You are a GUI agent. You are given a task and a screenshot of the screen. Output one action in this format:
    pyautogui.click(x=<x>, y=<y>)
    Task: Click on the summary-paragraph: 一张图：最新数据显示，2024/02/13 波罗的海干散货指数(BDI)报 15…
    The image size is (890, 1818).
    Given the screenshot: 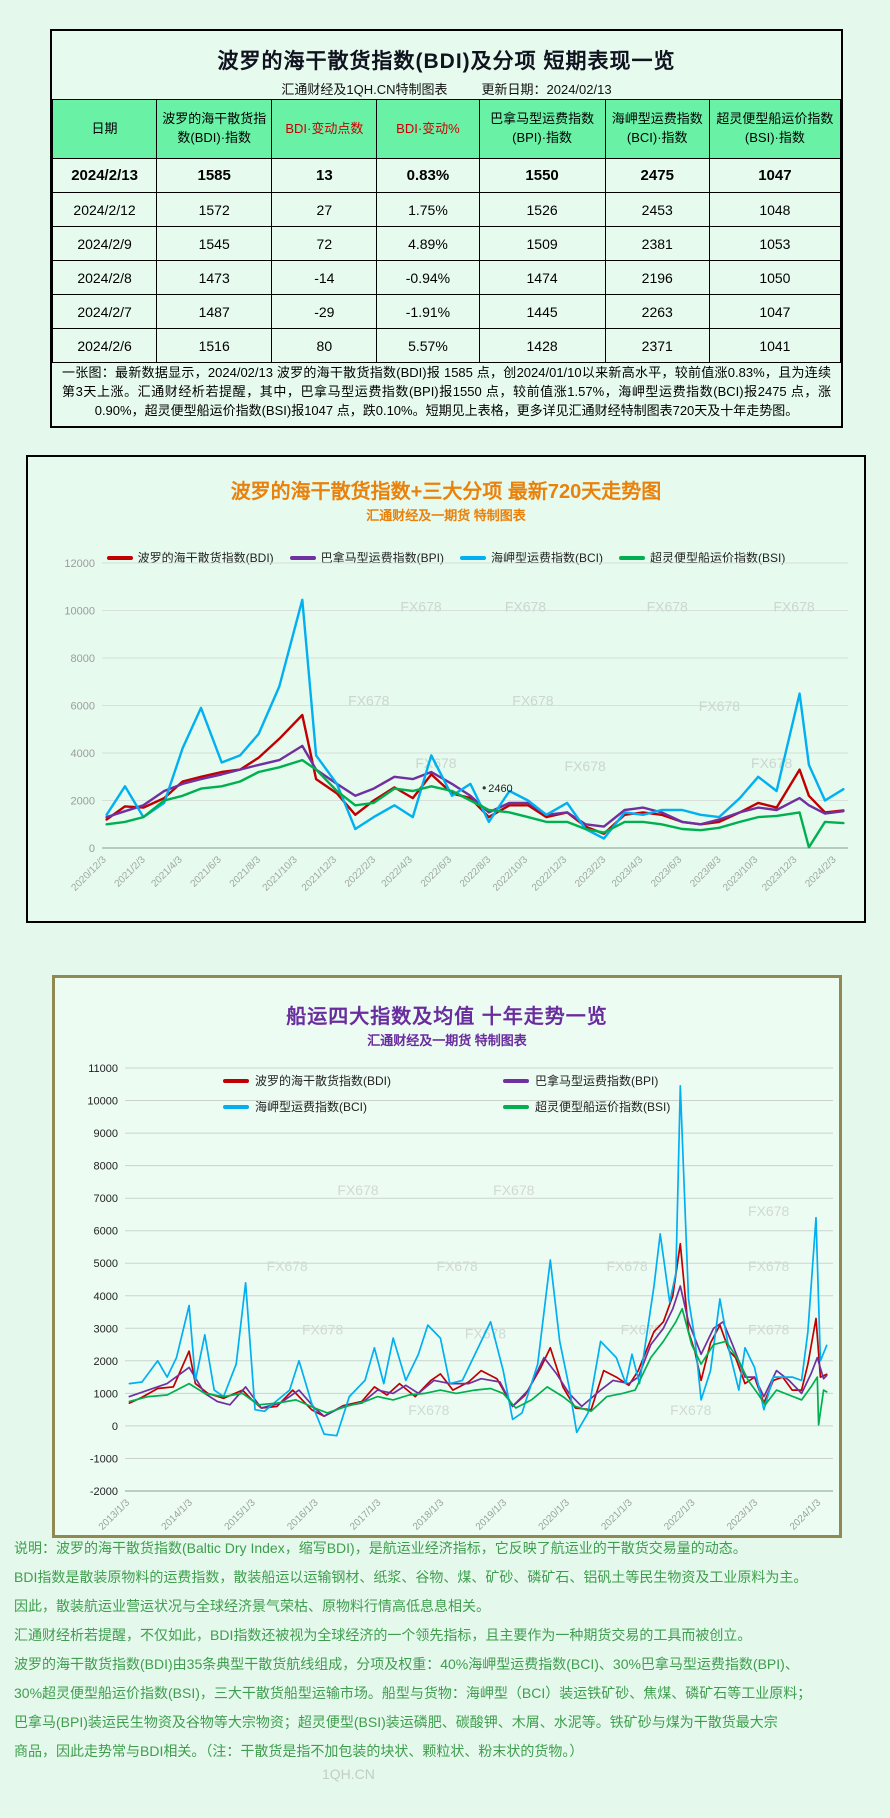 What is the action you would take?
    pyautogui.click(x=446, y=391)
    